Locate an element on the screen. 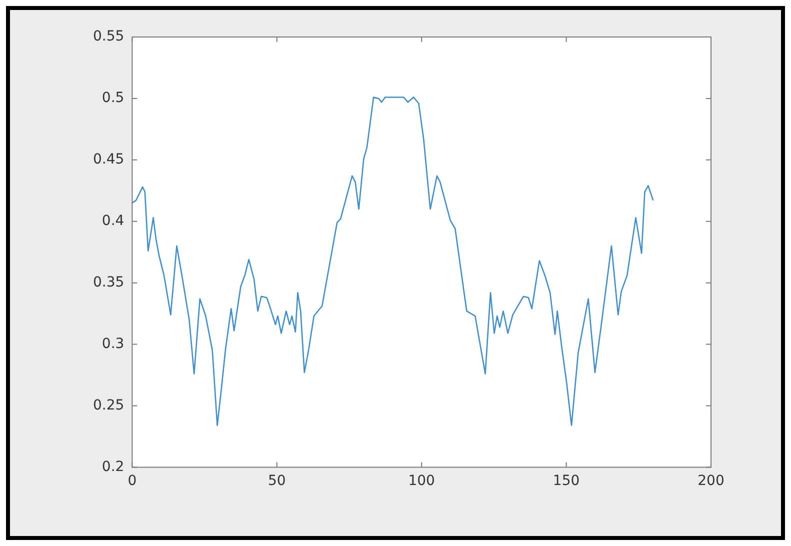 This screenshot has height=546, width=791. y-tick-label: 0.3 is located at coordinates (113, 344).